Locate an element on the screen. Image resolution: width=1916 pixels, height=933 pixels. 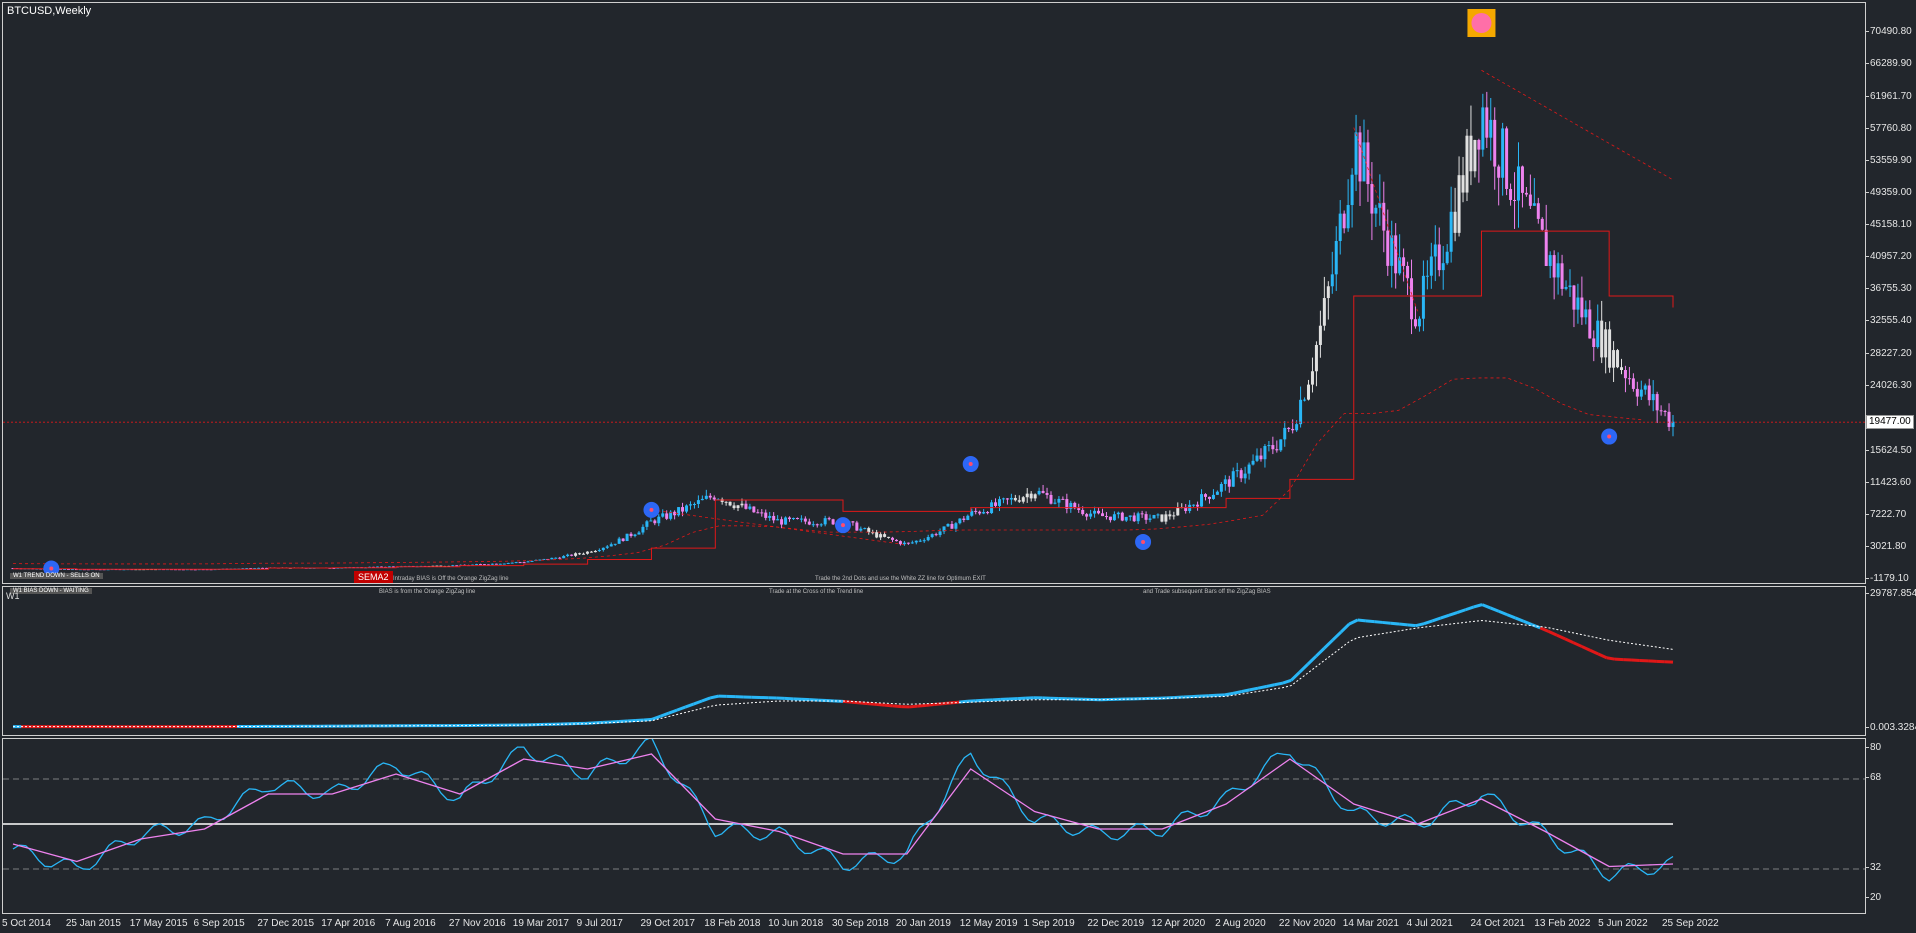
time-axis-label: 22 Dec 2019 is located at coordinates (1116, 923).